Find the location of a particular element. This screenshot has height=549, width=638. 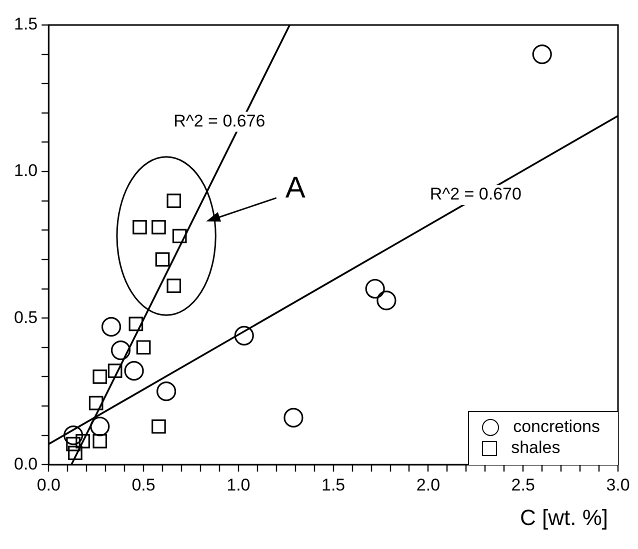

y-tick-label: 0.5 is located at coordinates (26, 317).